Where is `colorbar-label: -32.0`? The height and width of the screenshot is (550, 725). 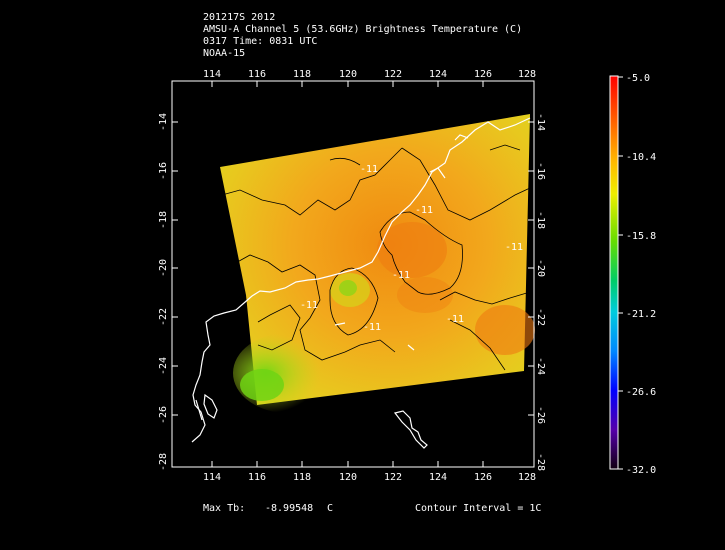
colorbar-label: -32.0 is located at coordinates (641, 470).